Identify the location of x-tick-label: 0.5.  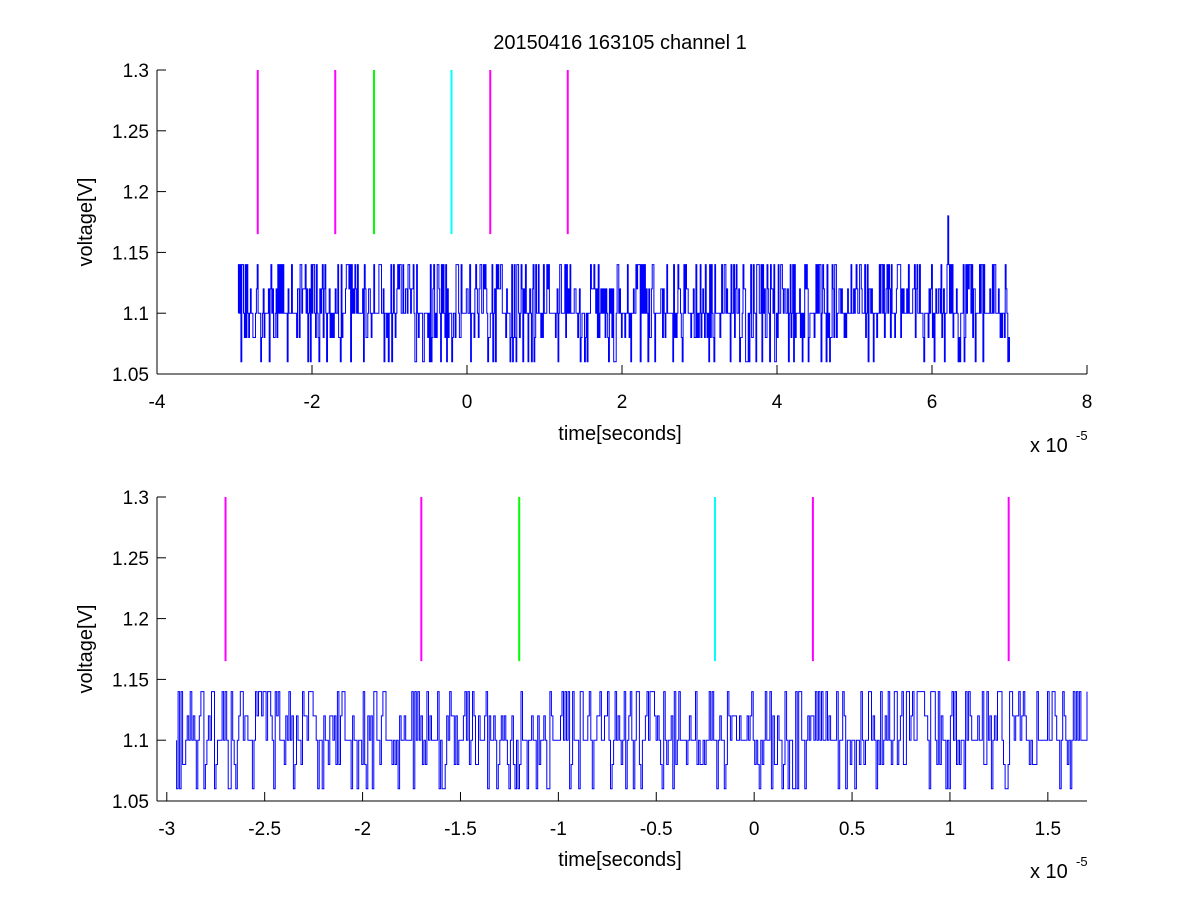
(852, 829).